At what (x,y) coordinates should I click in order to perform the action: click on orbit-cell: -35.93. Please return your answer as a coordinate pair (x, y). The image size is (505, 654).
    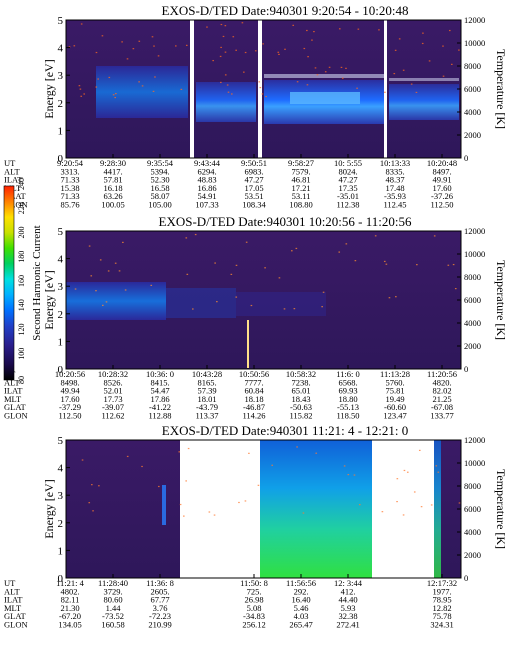
    Looking at the image, I should click on (395, 196).